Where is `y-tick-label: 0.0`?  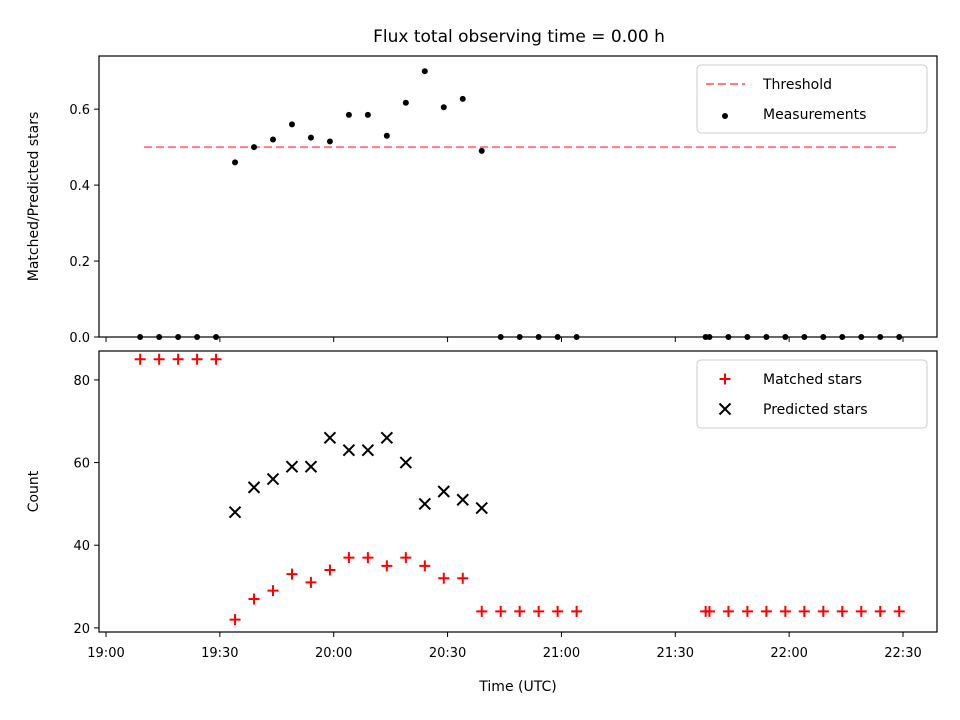
y-tick-label: 0.0 is located at coordinates (79, 338).